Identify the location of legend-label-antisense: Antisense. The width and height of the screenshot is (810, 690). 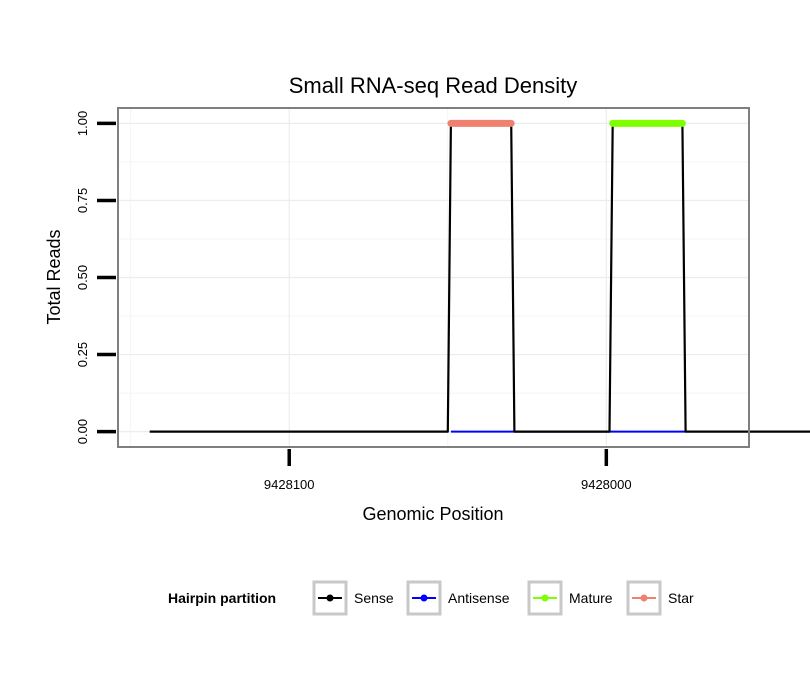
(479, 598).